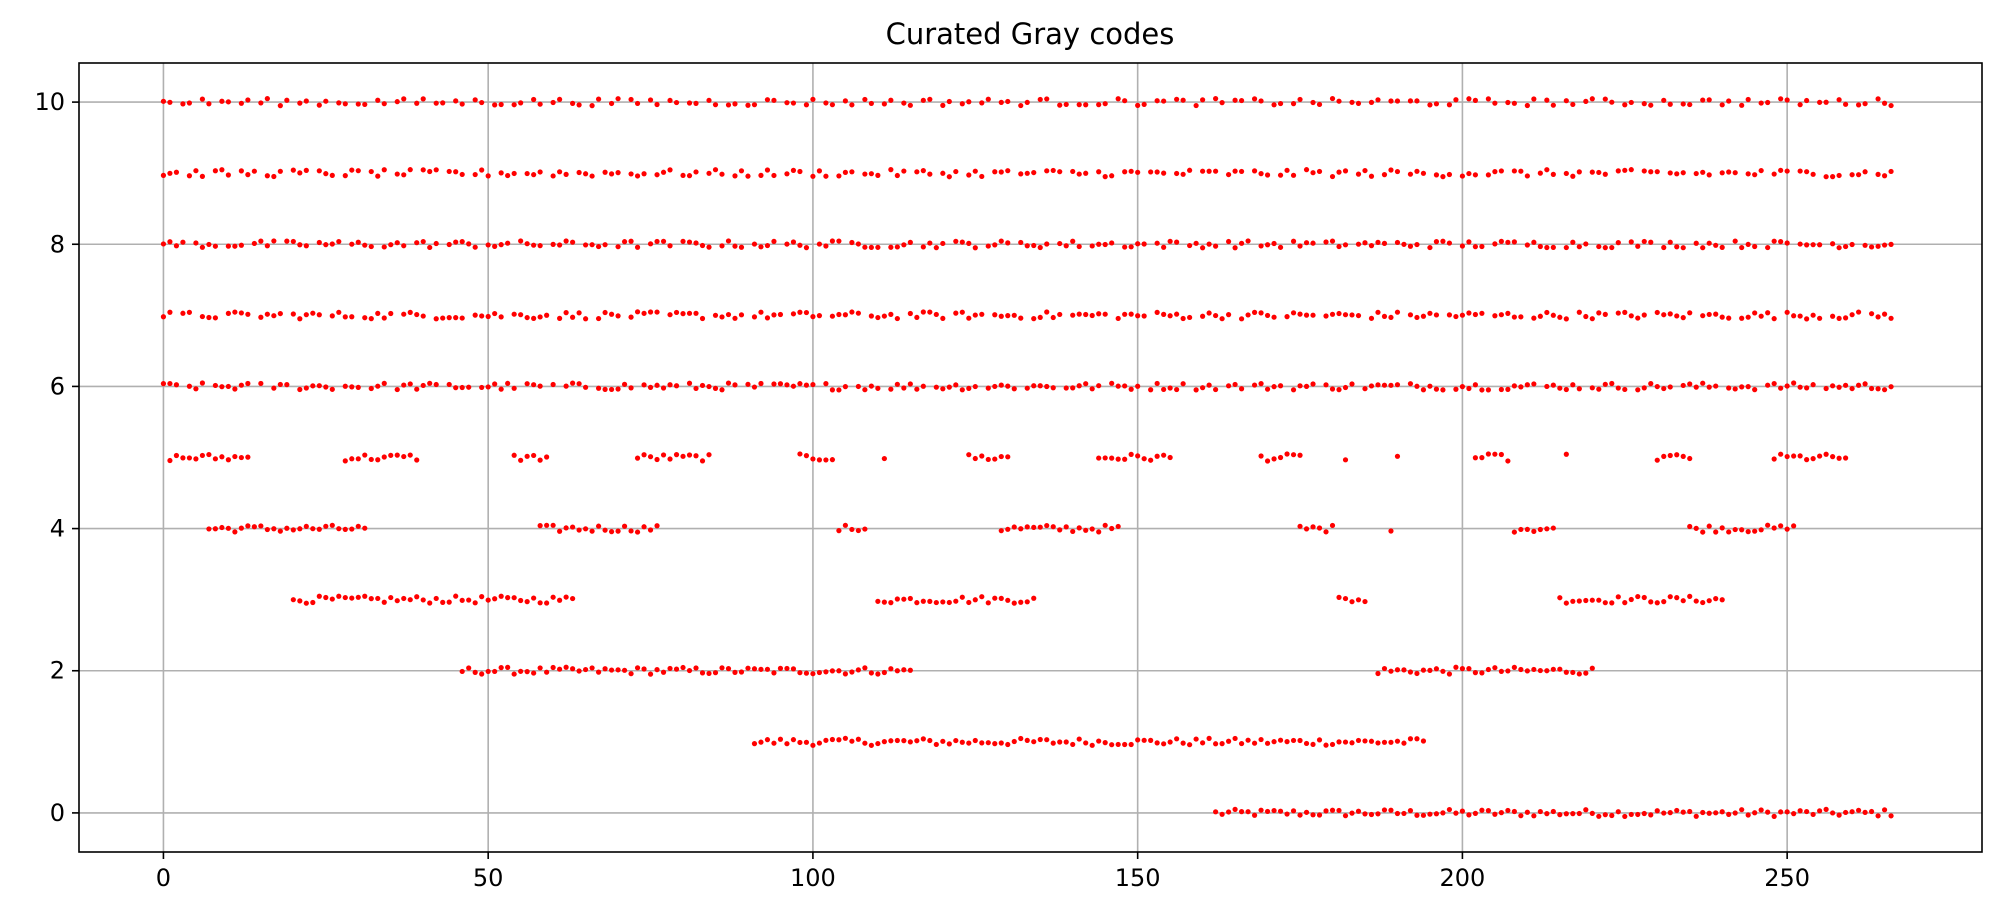 The image size is (2000, 919). I want to click on x-tick-label: 50, so click(488, 878).